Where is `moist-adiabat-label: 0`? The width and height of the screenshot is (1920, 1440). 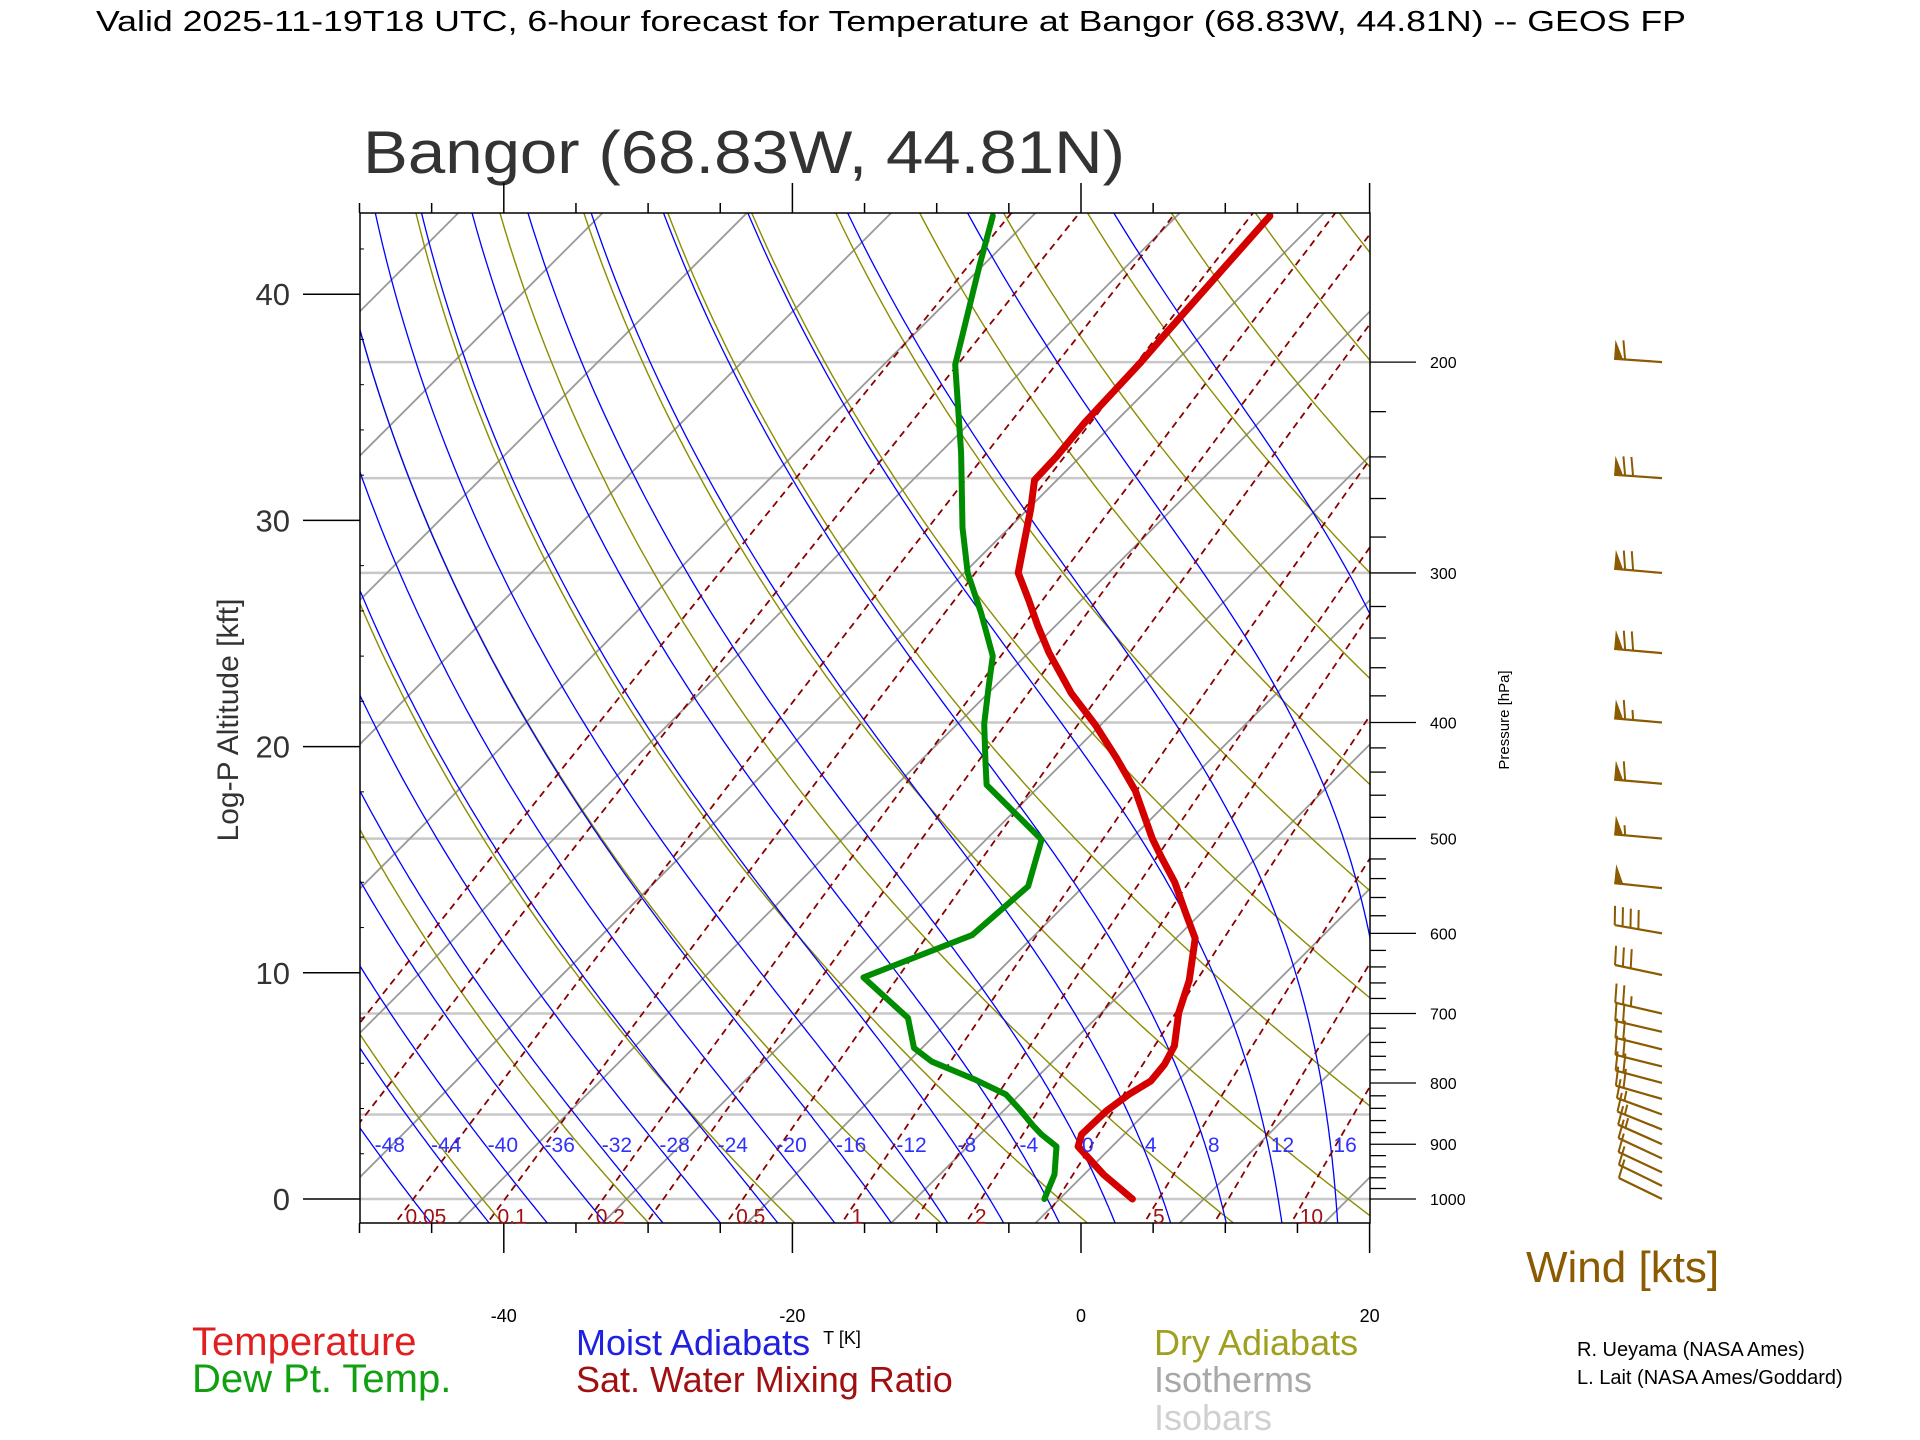
moist-adiabat-label: 0 is located at coordinates (1088, 1145).